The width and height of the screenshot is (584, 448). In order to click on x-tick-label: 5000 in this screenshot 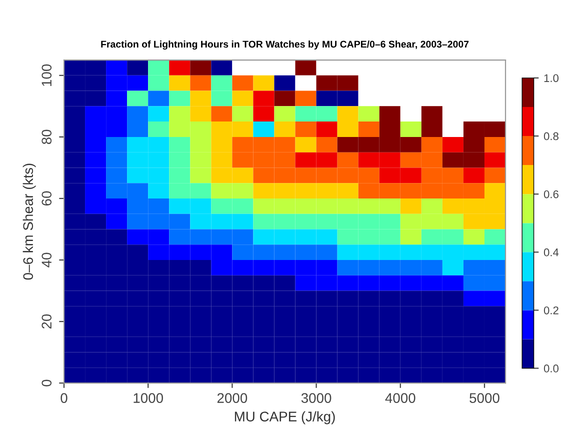, I will do `click(485, 398)`.